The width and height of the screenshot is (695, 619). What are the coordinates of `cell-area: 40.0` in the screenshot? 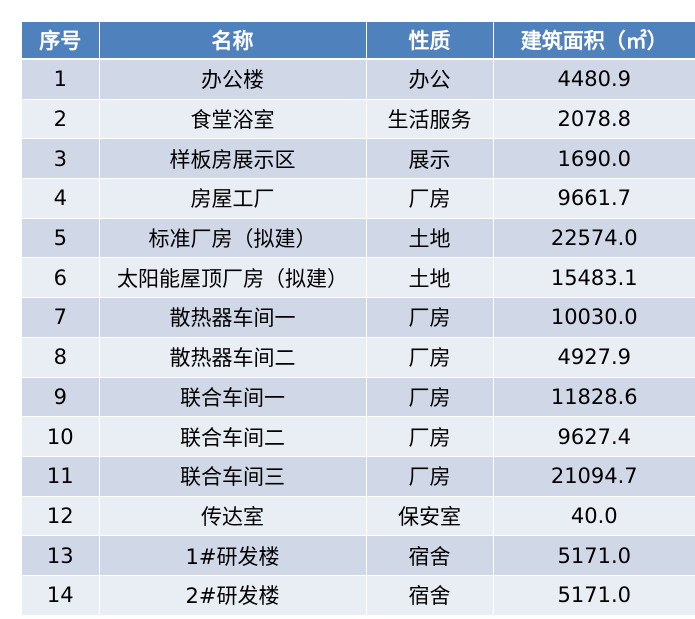 It's located at (594, 516).